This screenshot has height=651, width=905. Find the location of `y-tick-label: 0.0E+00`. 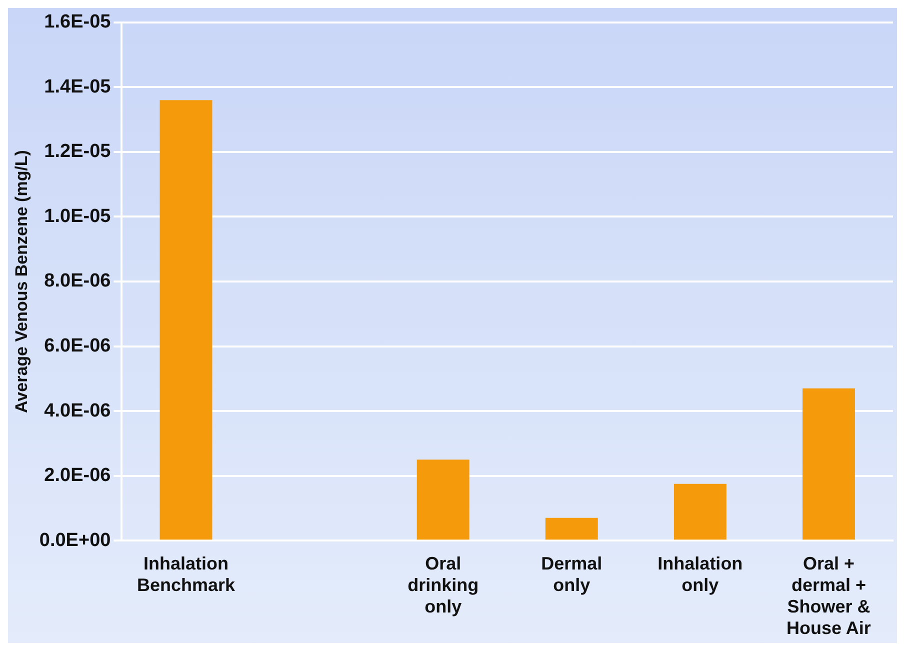

y-tick-label: 0.0E+00 is located at coordinates (75, 540).